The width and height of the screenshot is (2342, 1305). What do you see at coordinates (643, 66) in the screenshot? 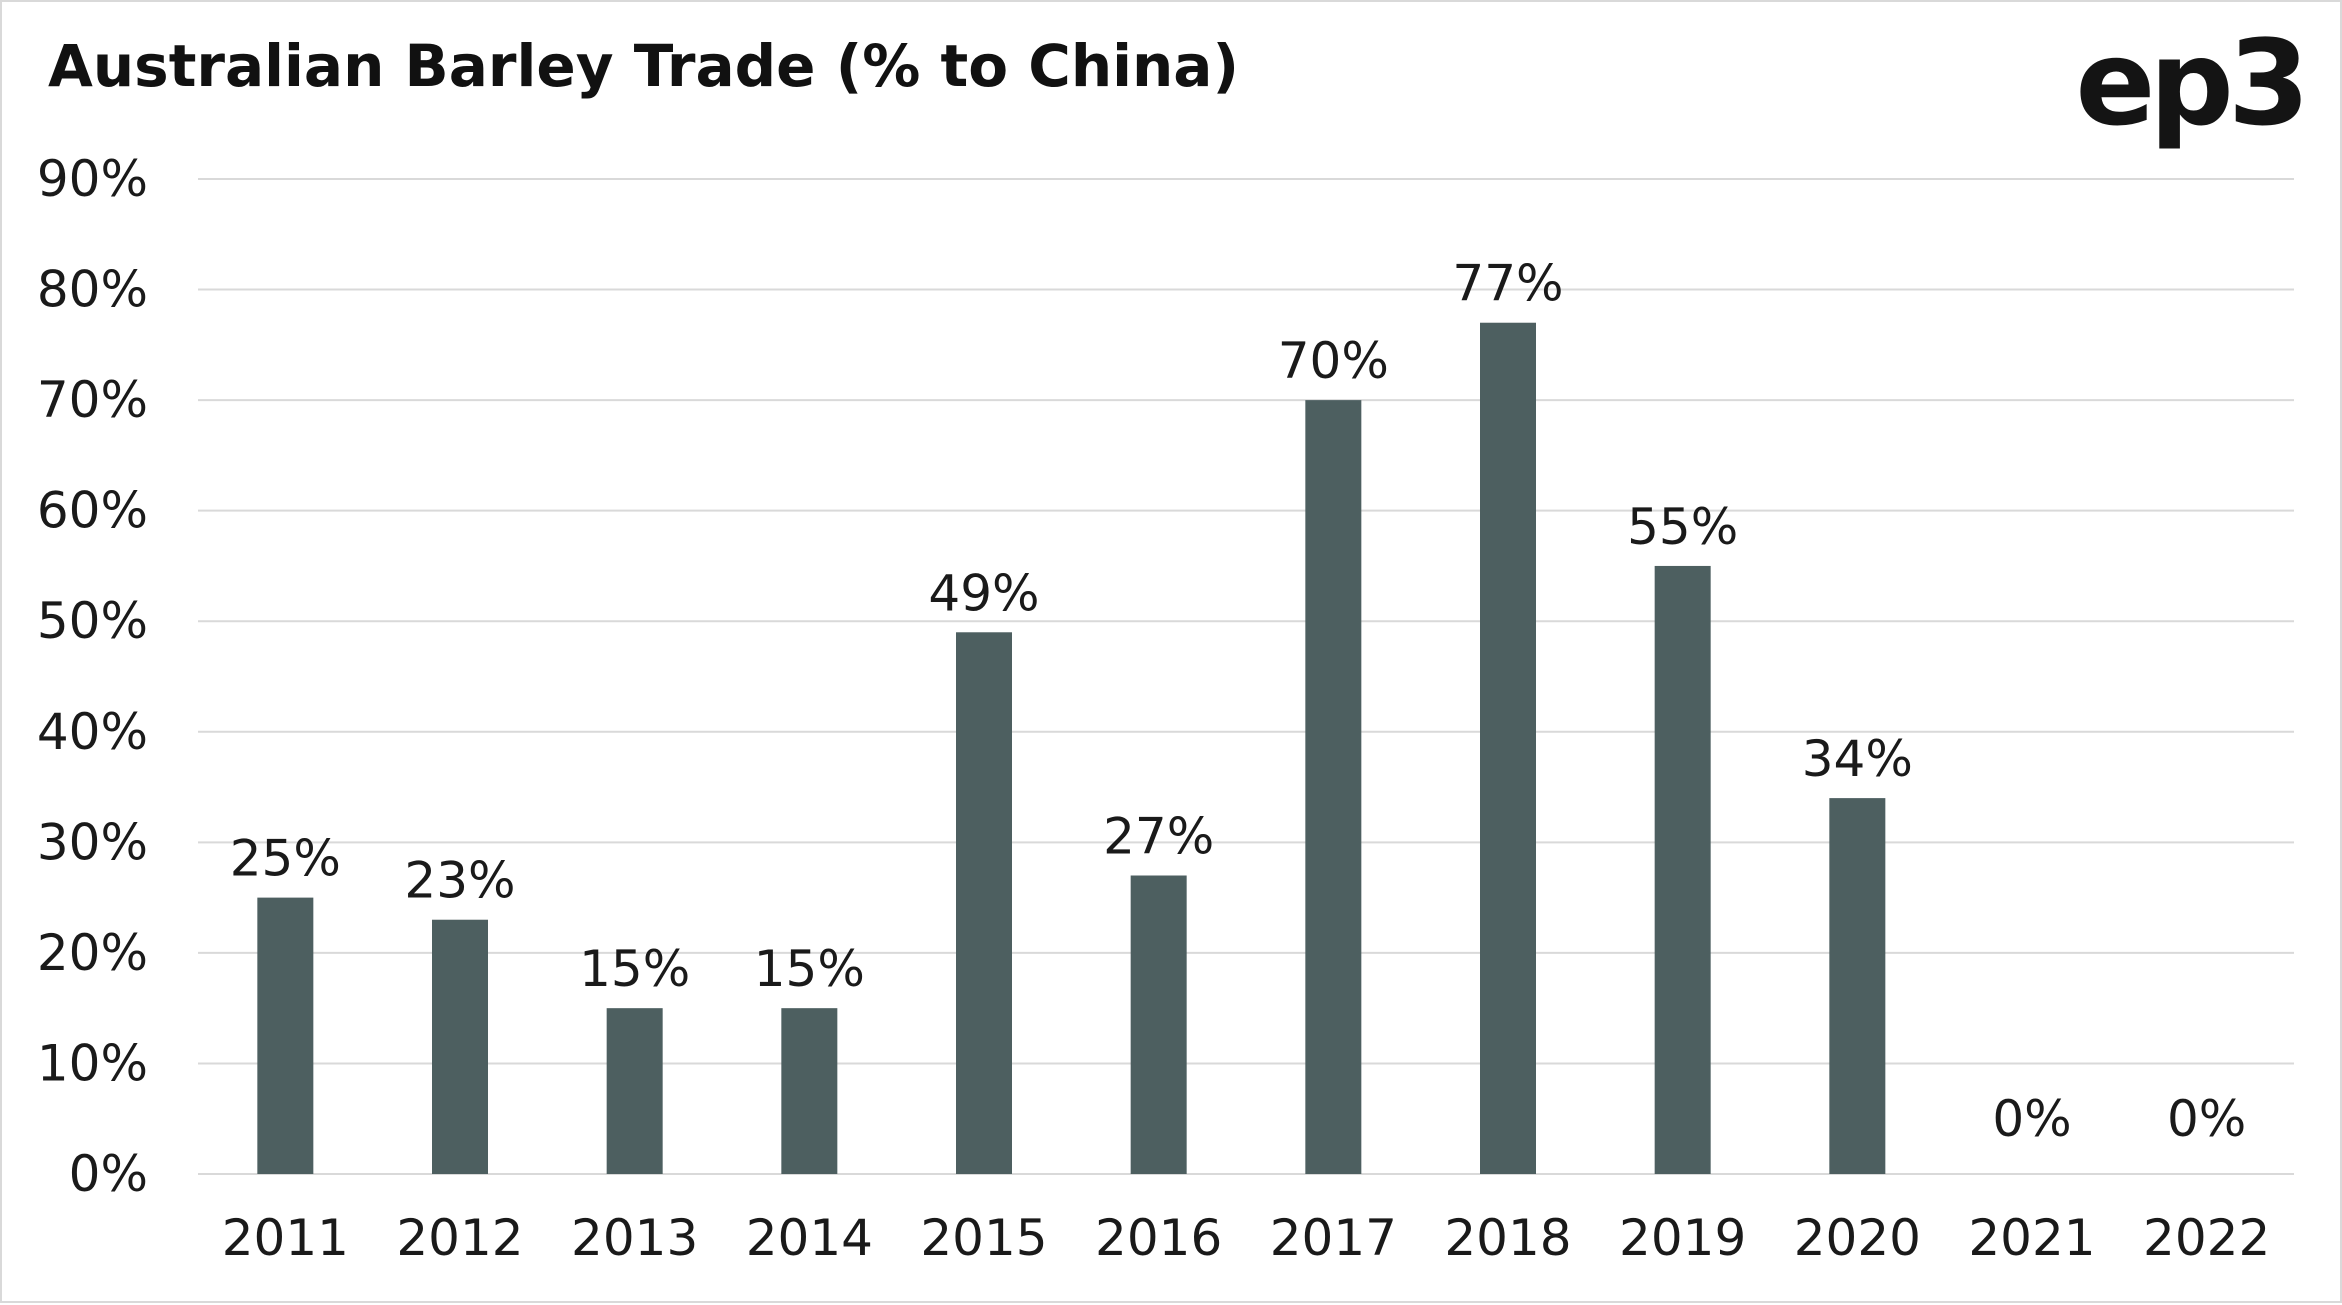
I see `chart-title: Australian Barley Trade (% to China)` at bounding box center [643, 66].